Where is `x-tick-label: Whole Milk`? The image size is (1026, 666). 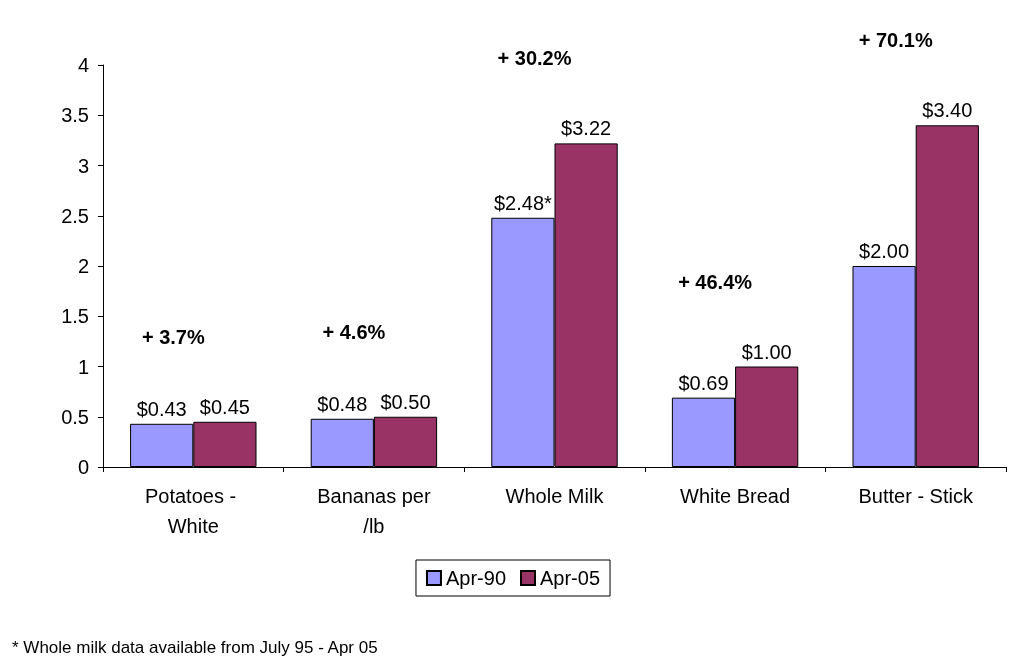
x-tick-label: Whole Milk is located at coordinates (555, 496).